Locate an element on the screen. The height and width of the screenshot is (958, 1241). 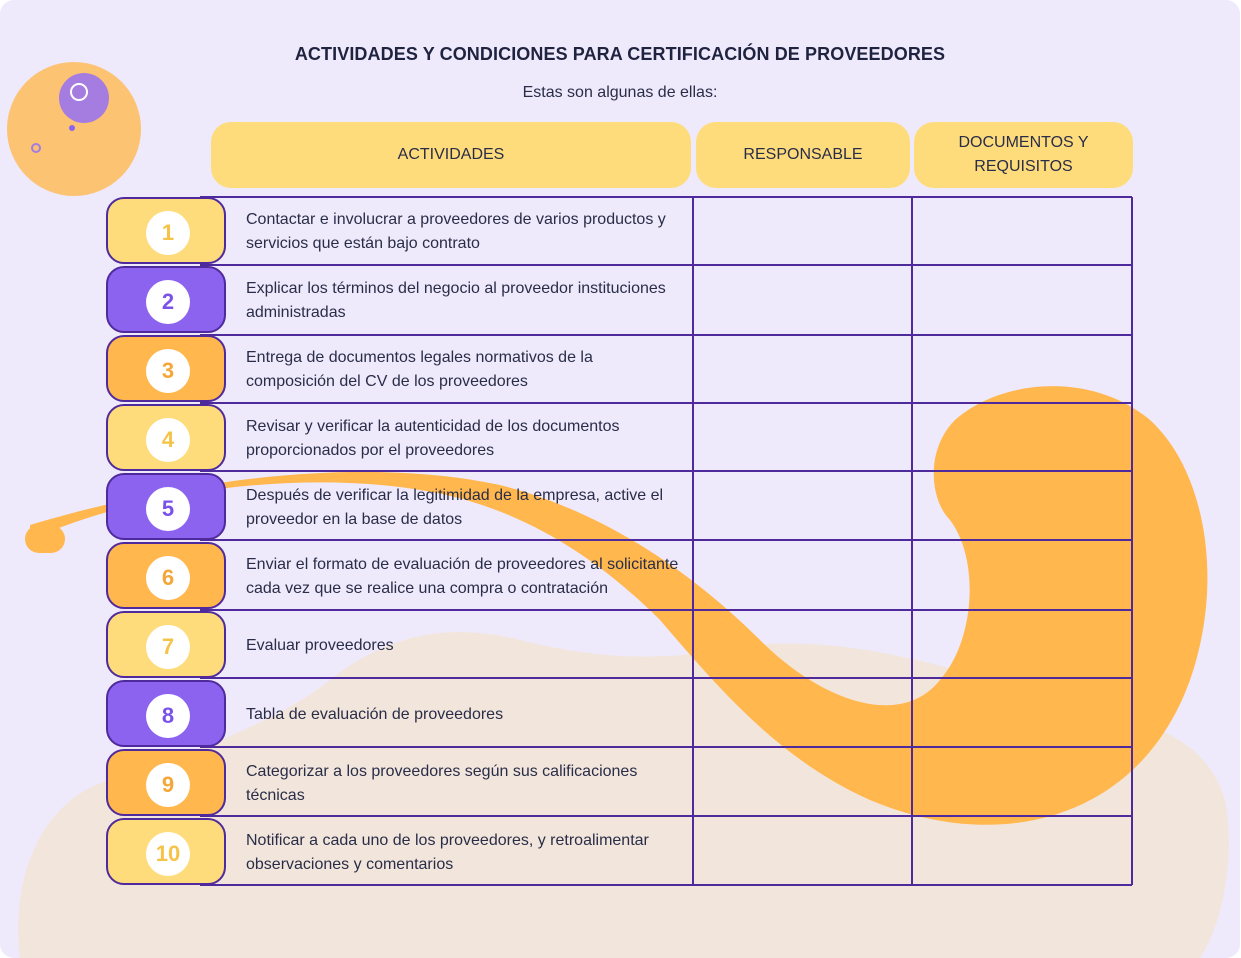
row-number: 2 is located at coordinates (168, 302).